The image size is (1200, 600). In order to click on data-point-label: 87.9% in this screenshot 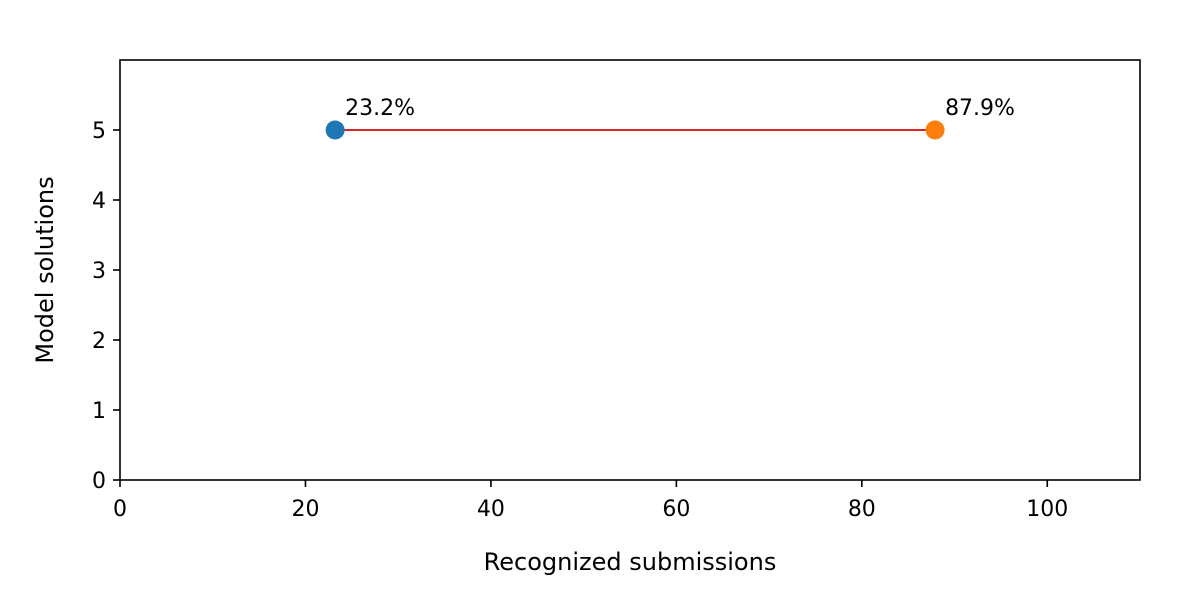, I will do `click(980, 108)`.